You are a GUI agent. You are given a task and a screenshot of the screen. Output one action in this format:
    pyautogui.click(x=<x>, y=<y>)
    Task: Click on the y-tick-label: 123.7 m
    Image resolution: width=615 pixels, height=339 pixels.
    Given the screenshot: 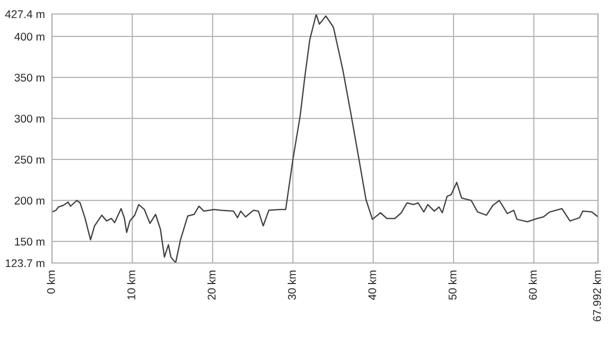 What is the action you would take?
    pyautogui.click(x=25, y=263)
    